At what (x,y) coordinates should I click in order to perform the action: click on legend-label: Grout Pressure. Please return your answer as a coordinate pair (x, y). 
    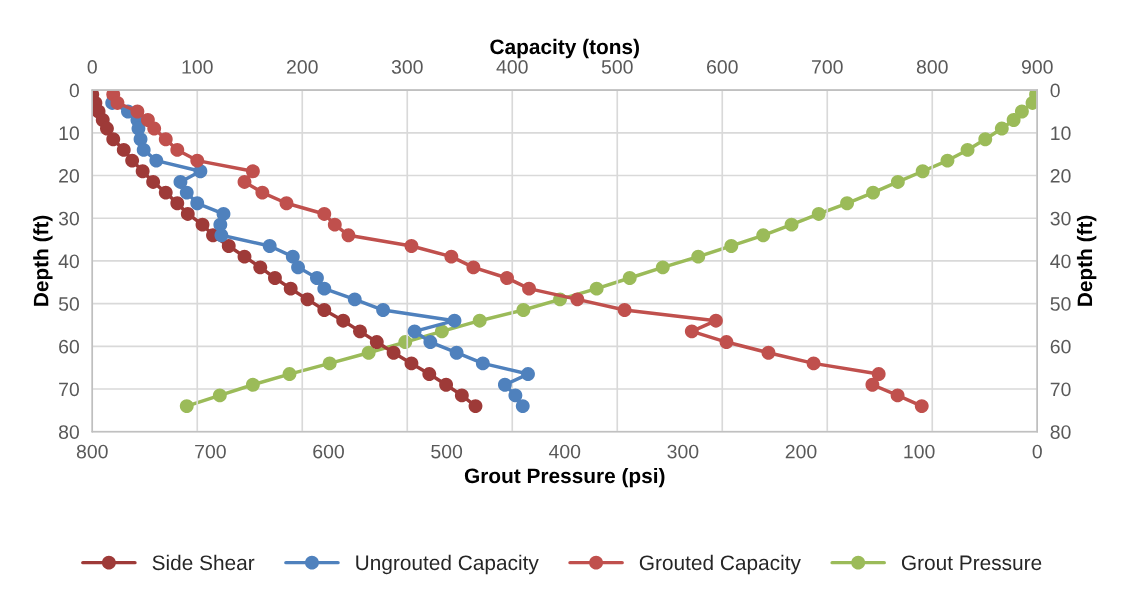
    Looking at the image, I should click on (971, 563).